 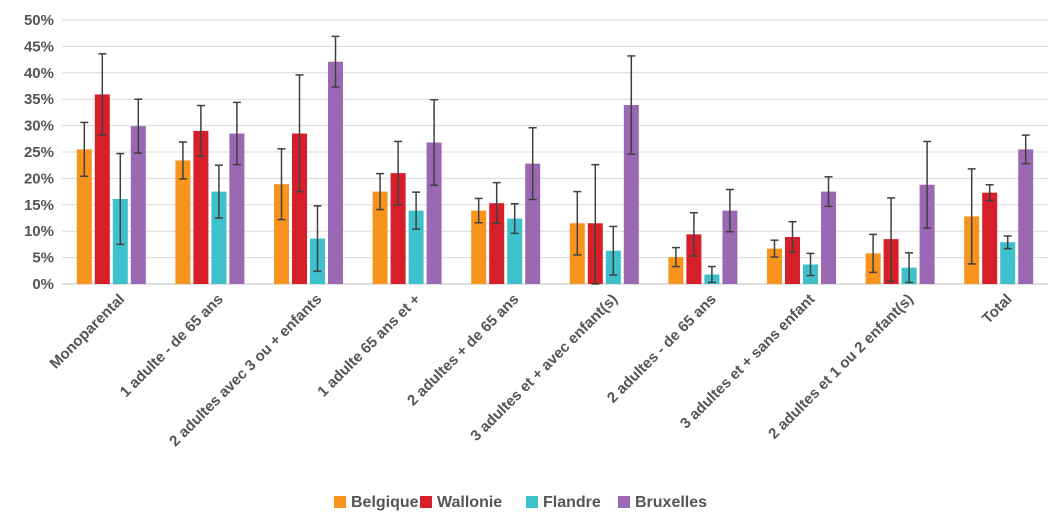 What do you see at coordinates (88, 332) in the screenshot?
I see `x-category-label: Monoparental` at bounding box center [88, 332].